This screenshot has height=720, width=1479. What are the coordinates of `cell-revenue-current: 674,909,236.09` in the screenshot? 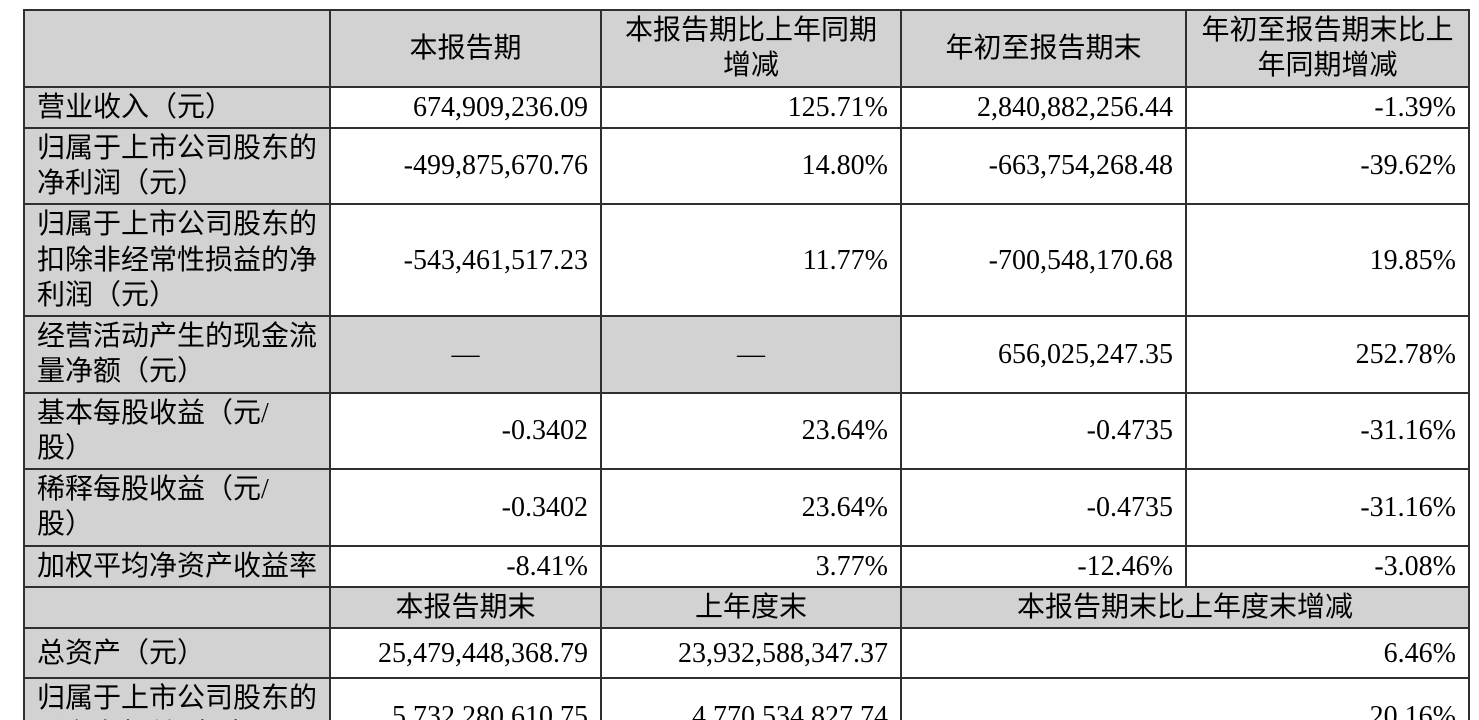 It's located at (465, 107).